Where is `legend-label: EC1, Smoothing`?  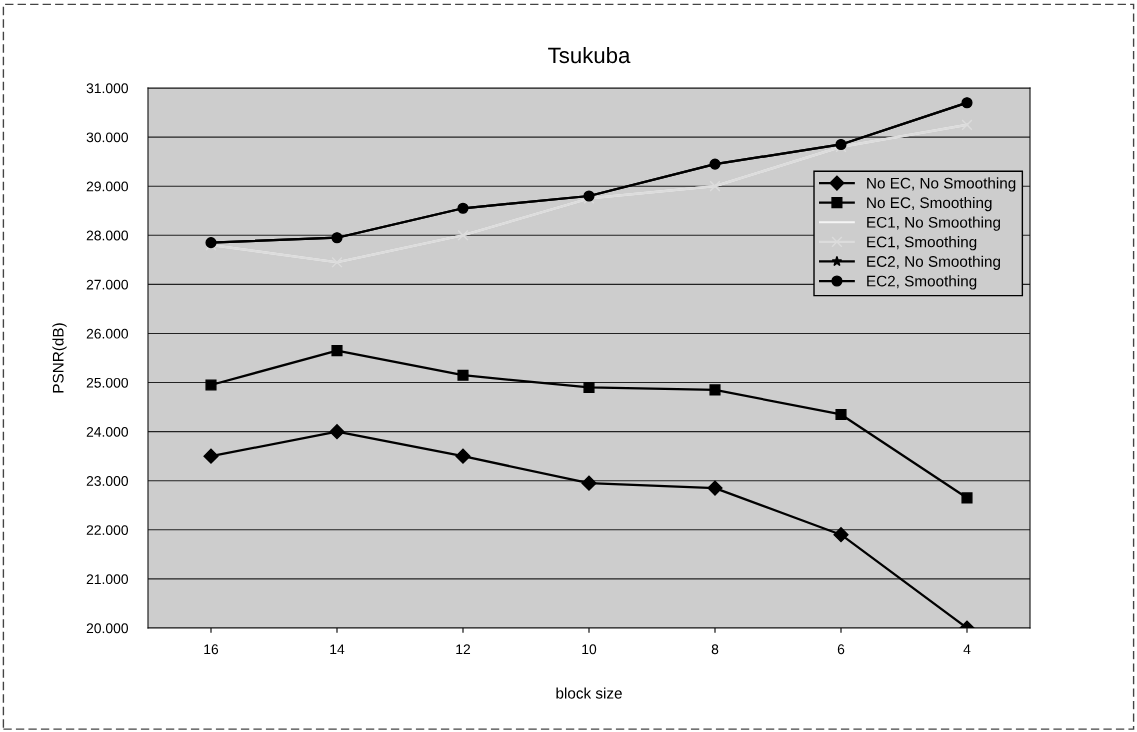 legend-label: EC1, Smoothing is located at coordinates (922, 243).